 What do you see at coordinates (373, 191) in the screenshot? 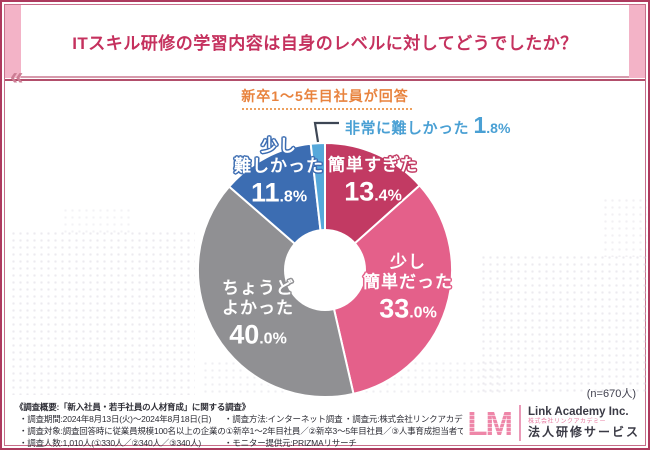
I see `segment-percent: 13.4%` at bounding box center [373, 191].